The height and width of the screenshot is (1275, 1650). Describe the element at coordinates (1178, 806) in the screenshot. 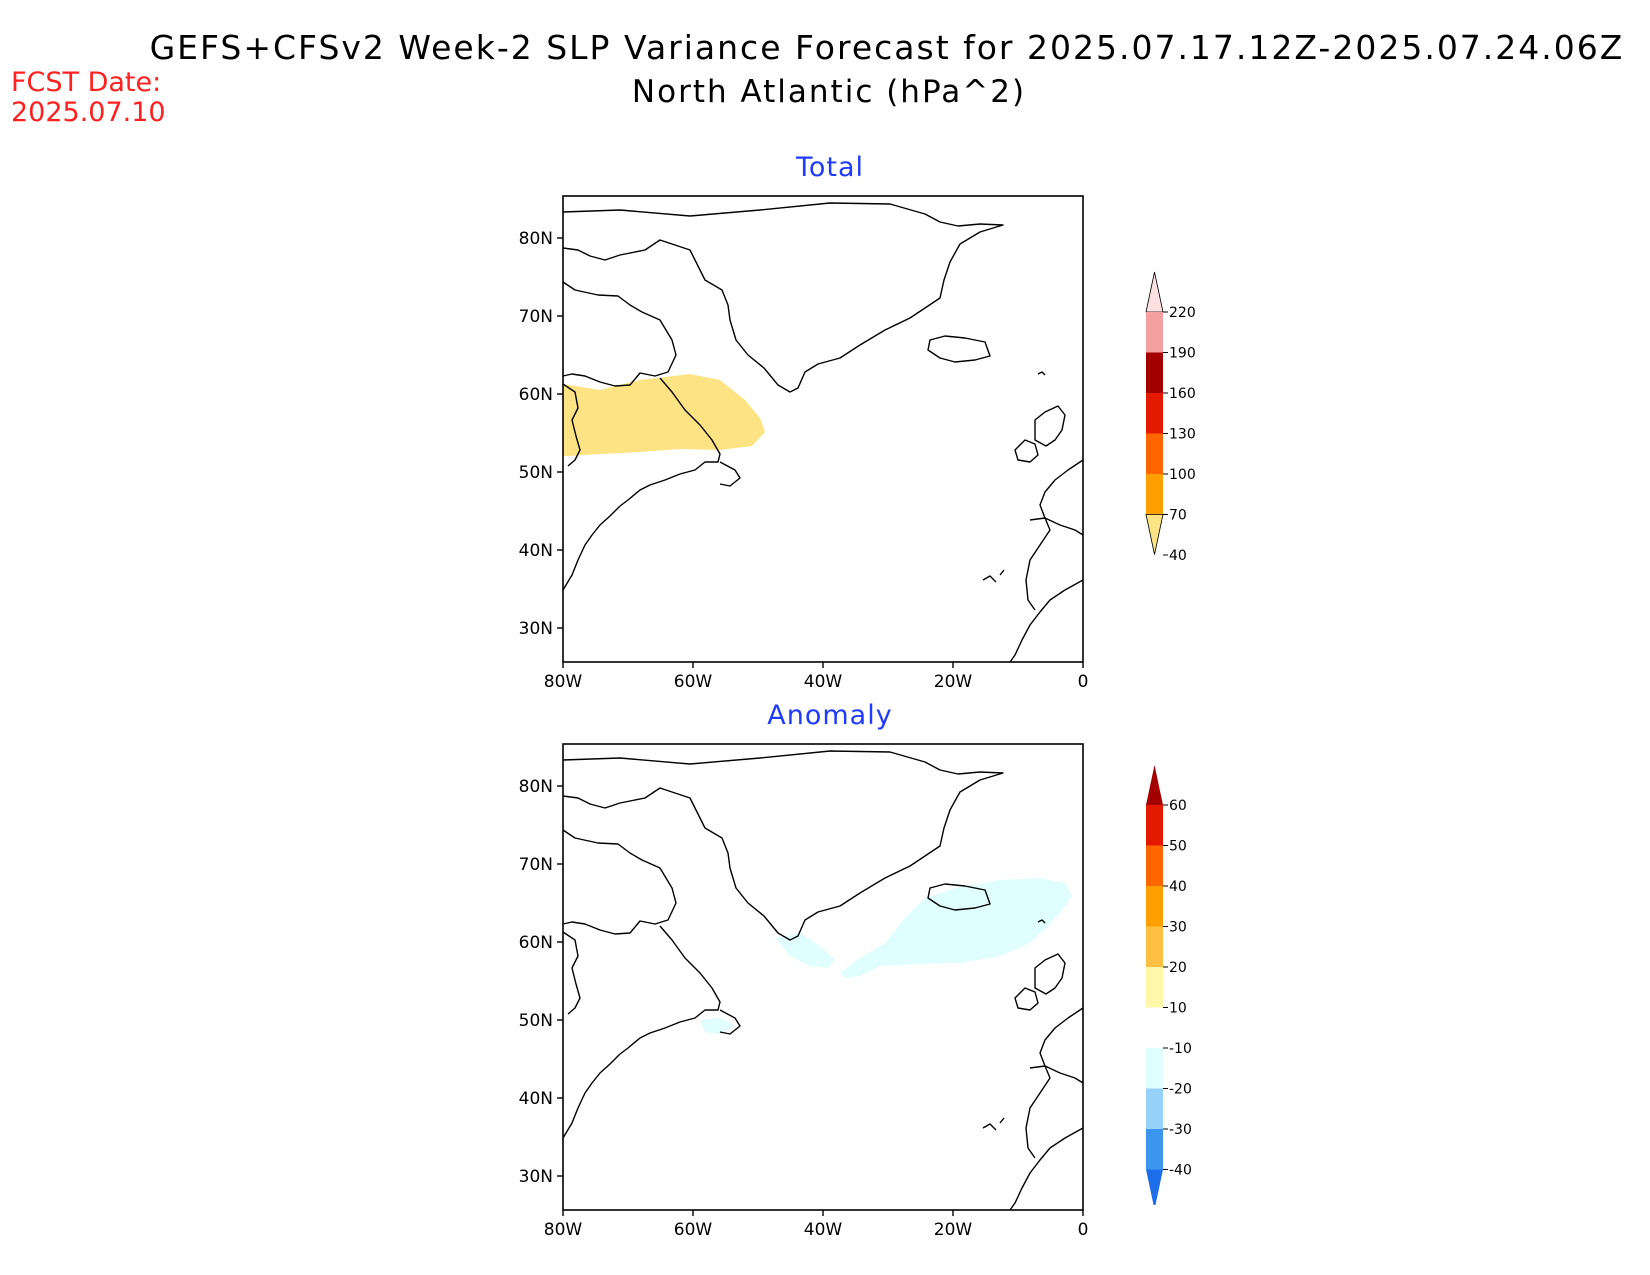

I see `colorbar-label: 60` at that location.